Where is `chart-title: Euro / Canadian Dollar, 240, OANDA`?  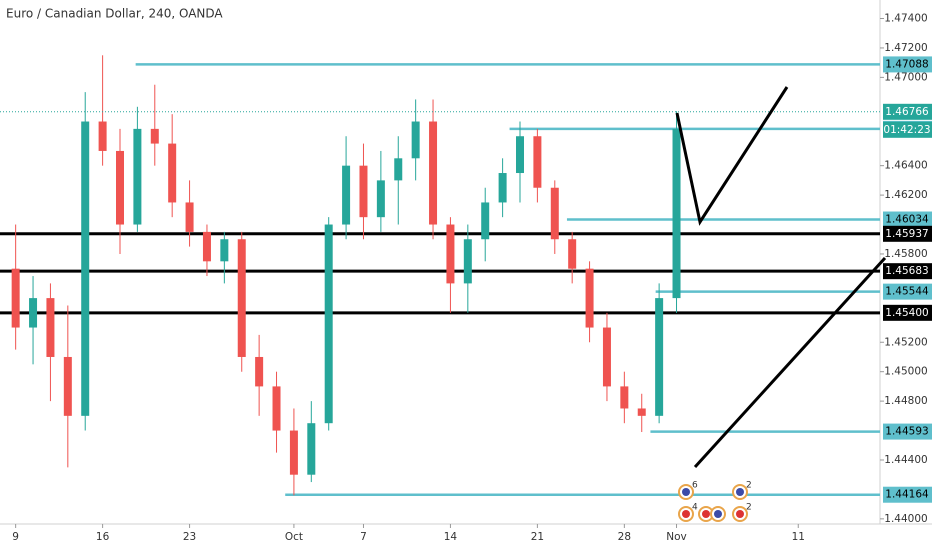
chart-title: Euro / Canadian Dollar, 240, OANDA is located at coordinates (114, 14).